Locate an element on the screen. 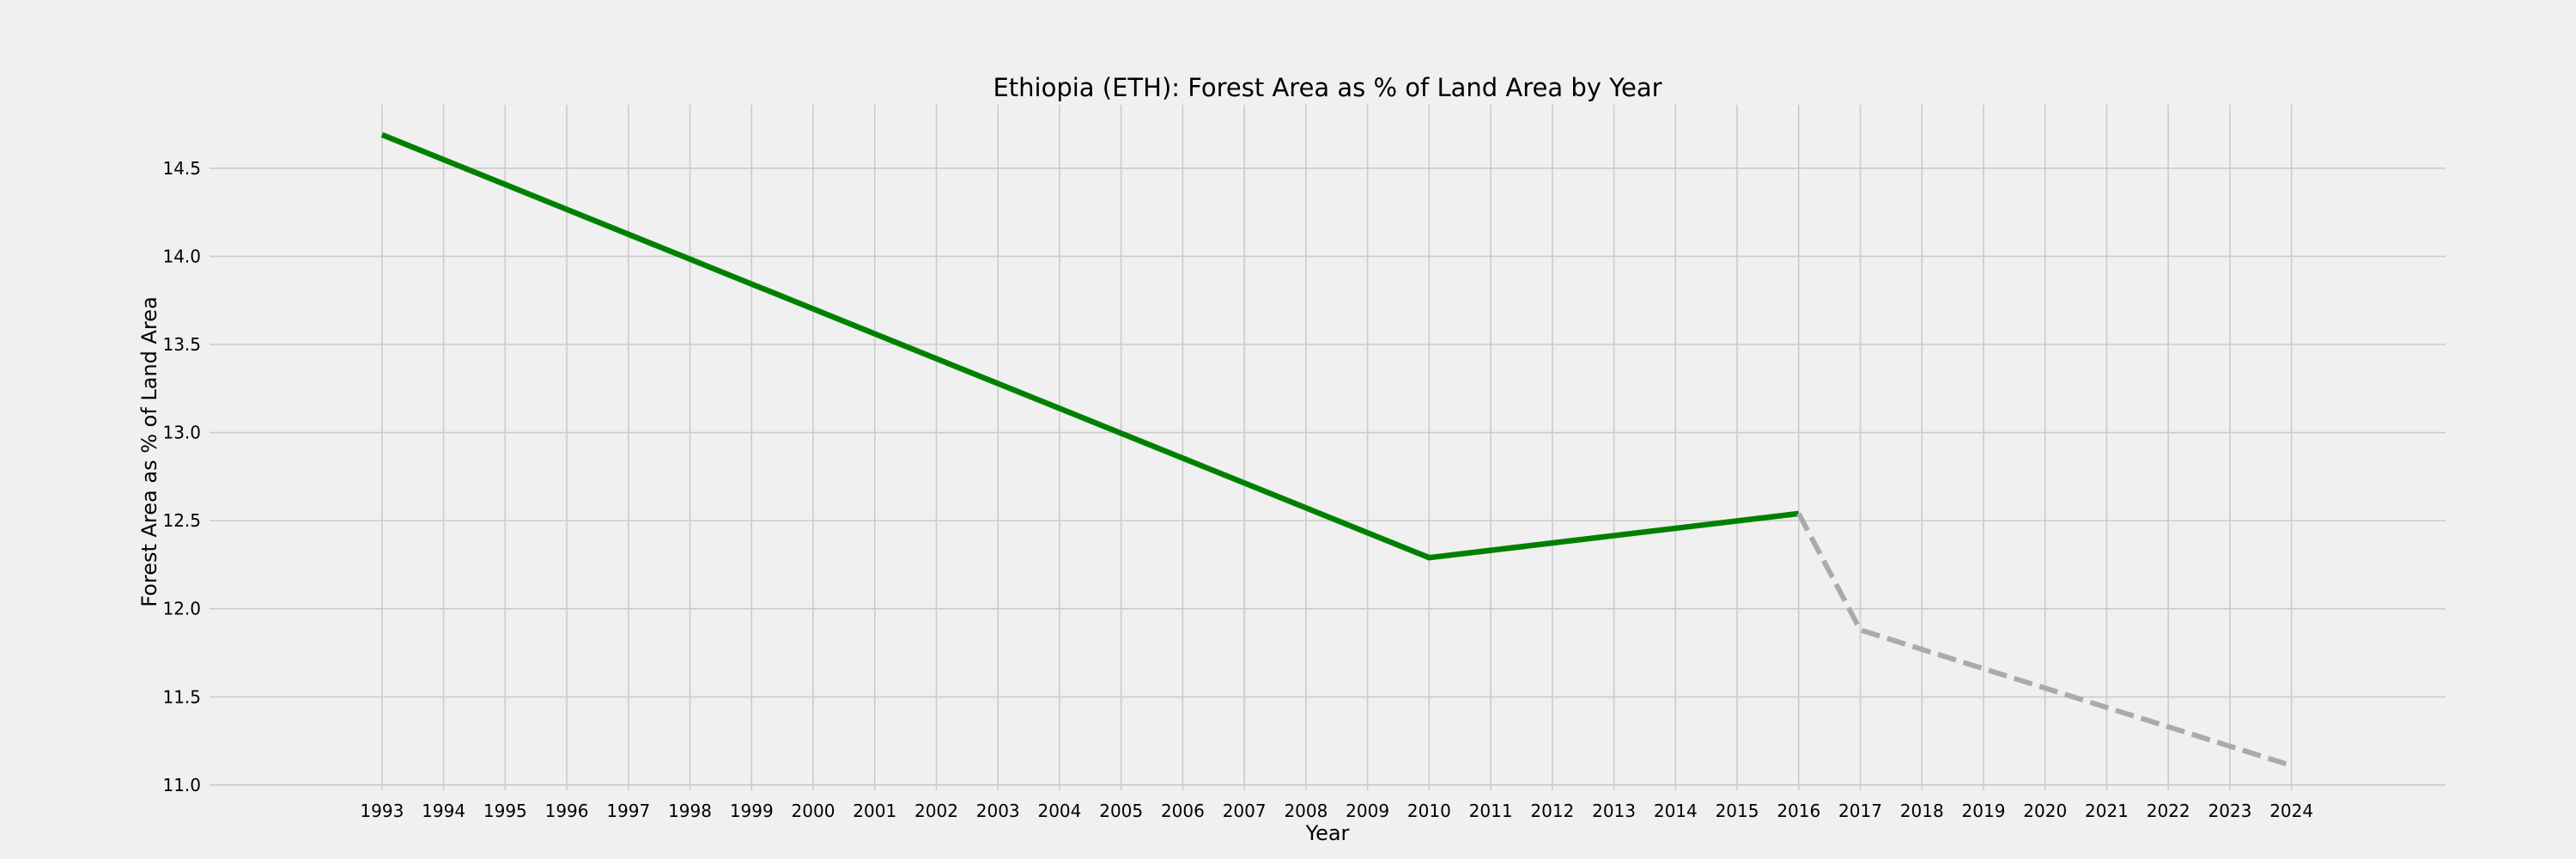  x-tick-label: 2003 is located at coordinates (998, 811).